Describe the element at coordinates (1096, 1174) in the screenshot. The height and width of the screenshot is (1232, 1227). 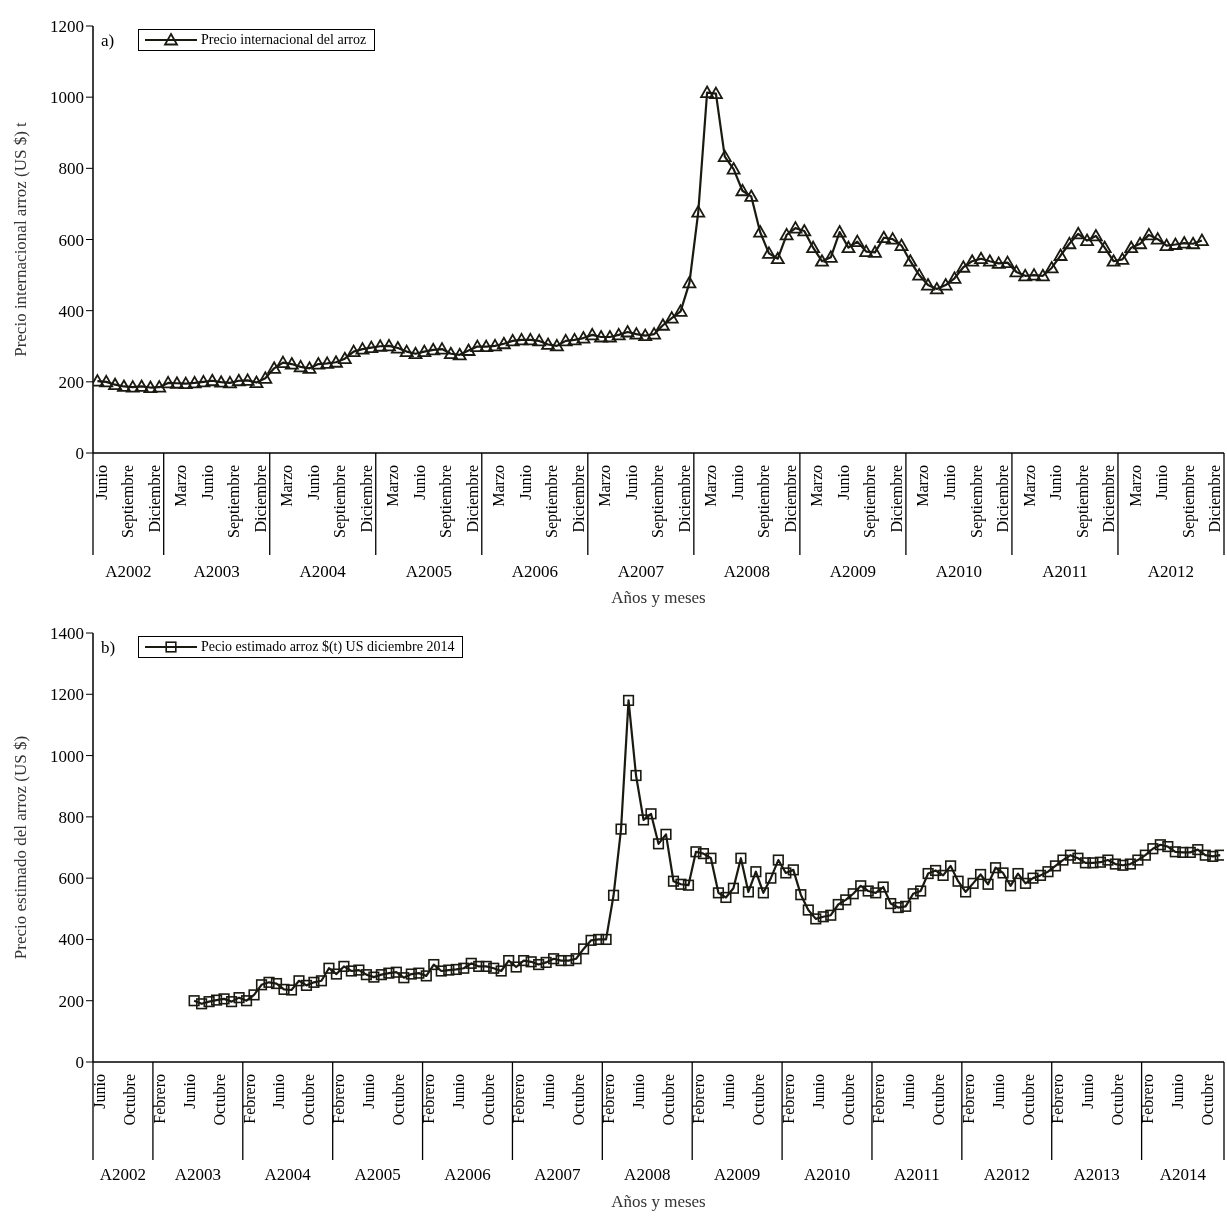
I see `text: A2013` at that location.